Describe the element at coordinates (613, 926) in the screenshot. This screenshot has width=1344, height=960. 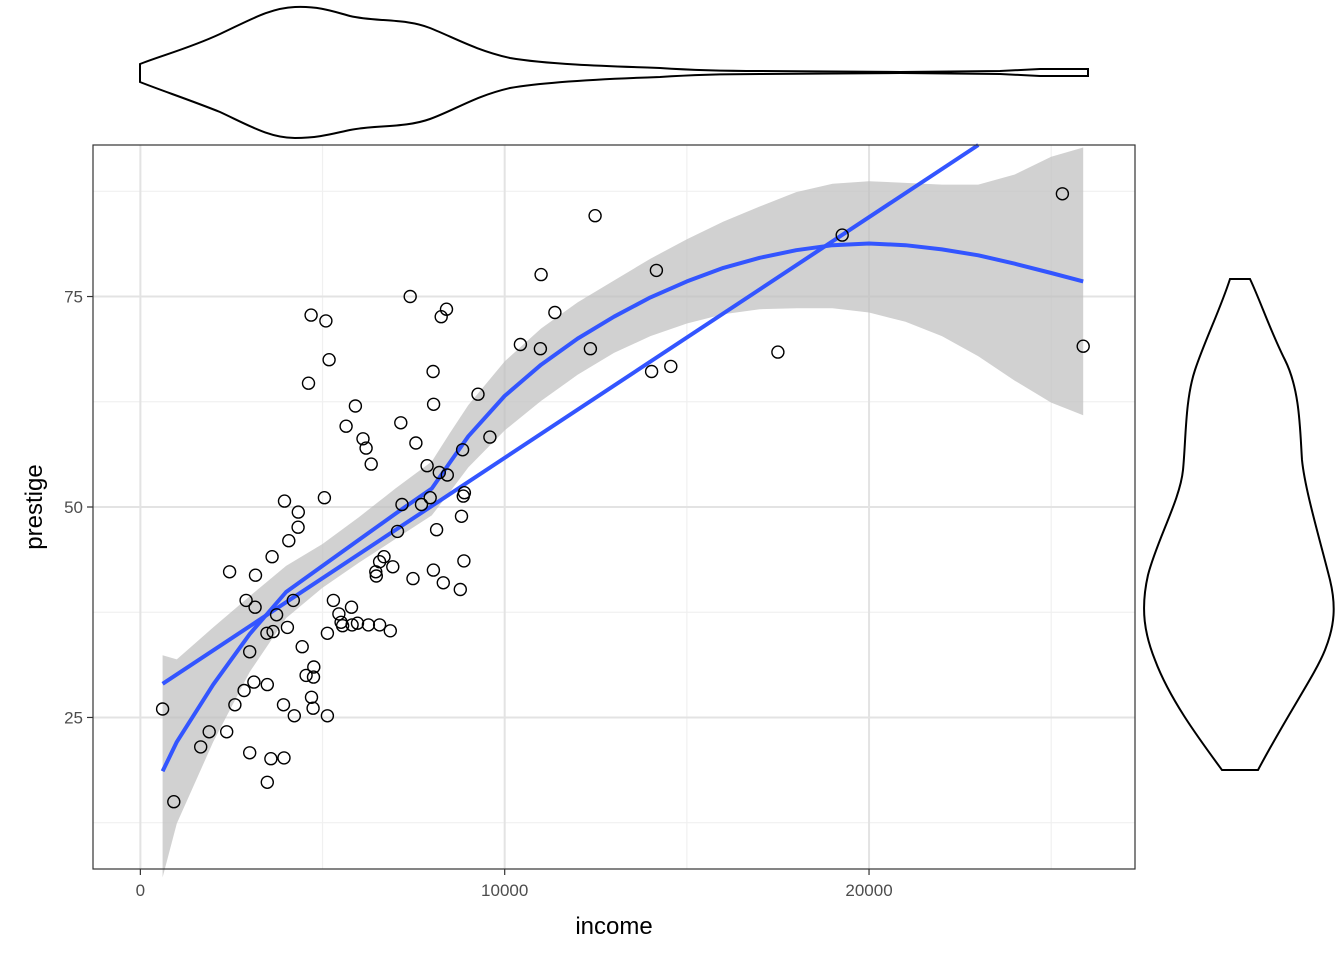
I see `x-axis-title: income` at that location.